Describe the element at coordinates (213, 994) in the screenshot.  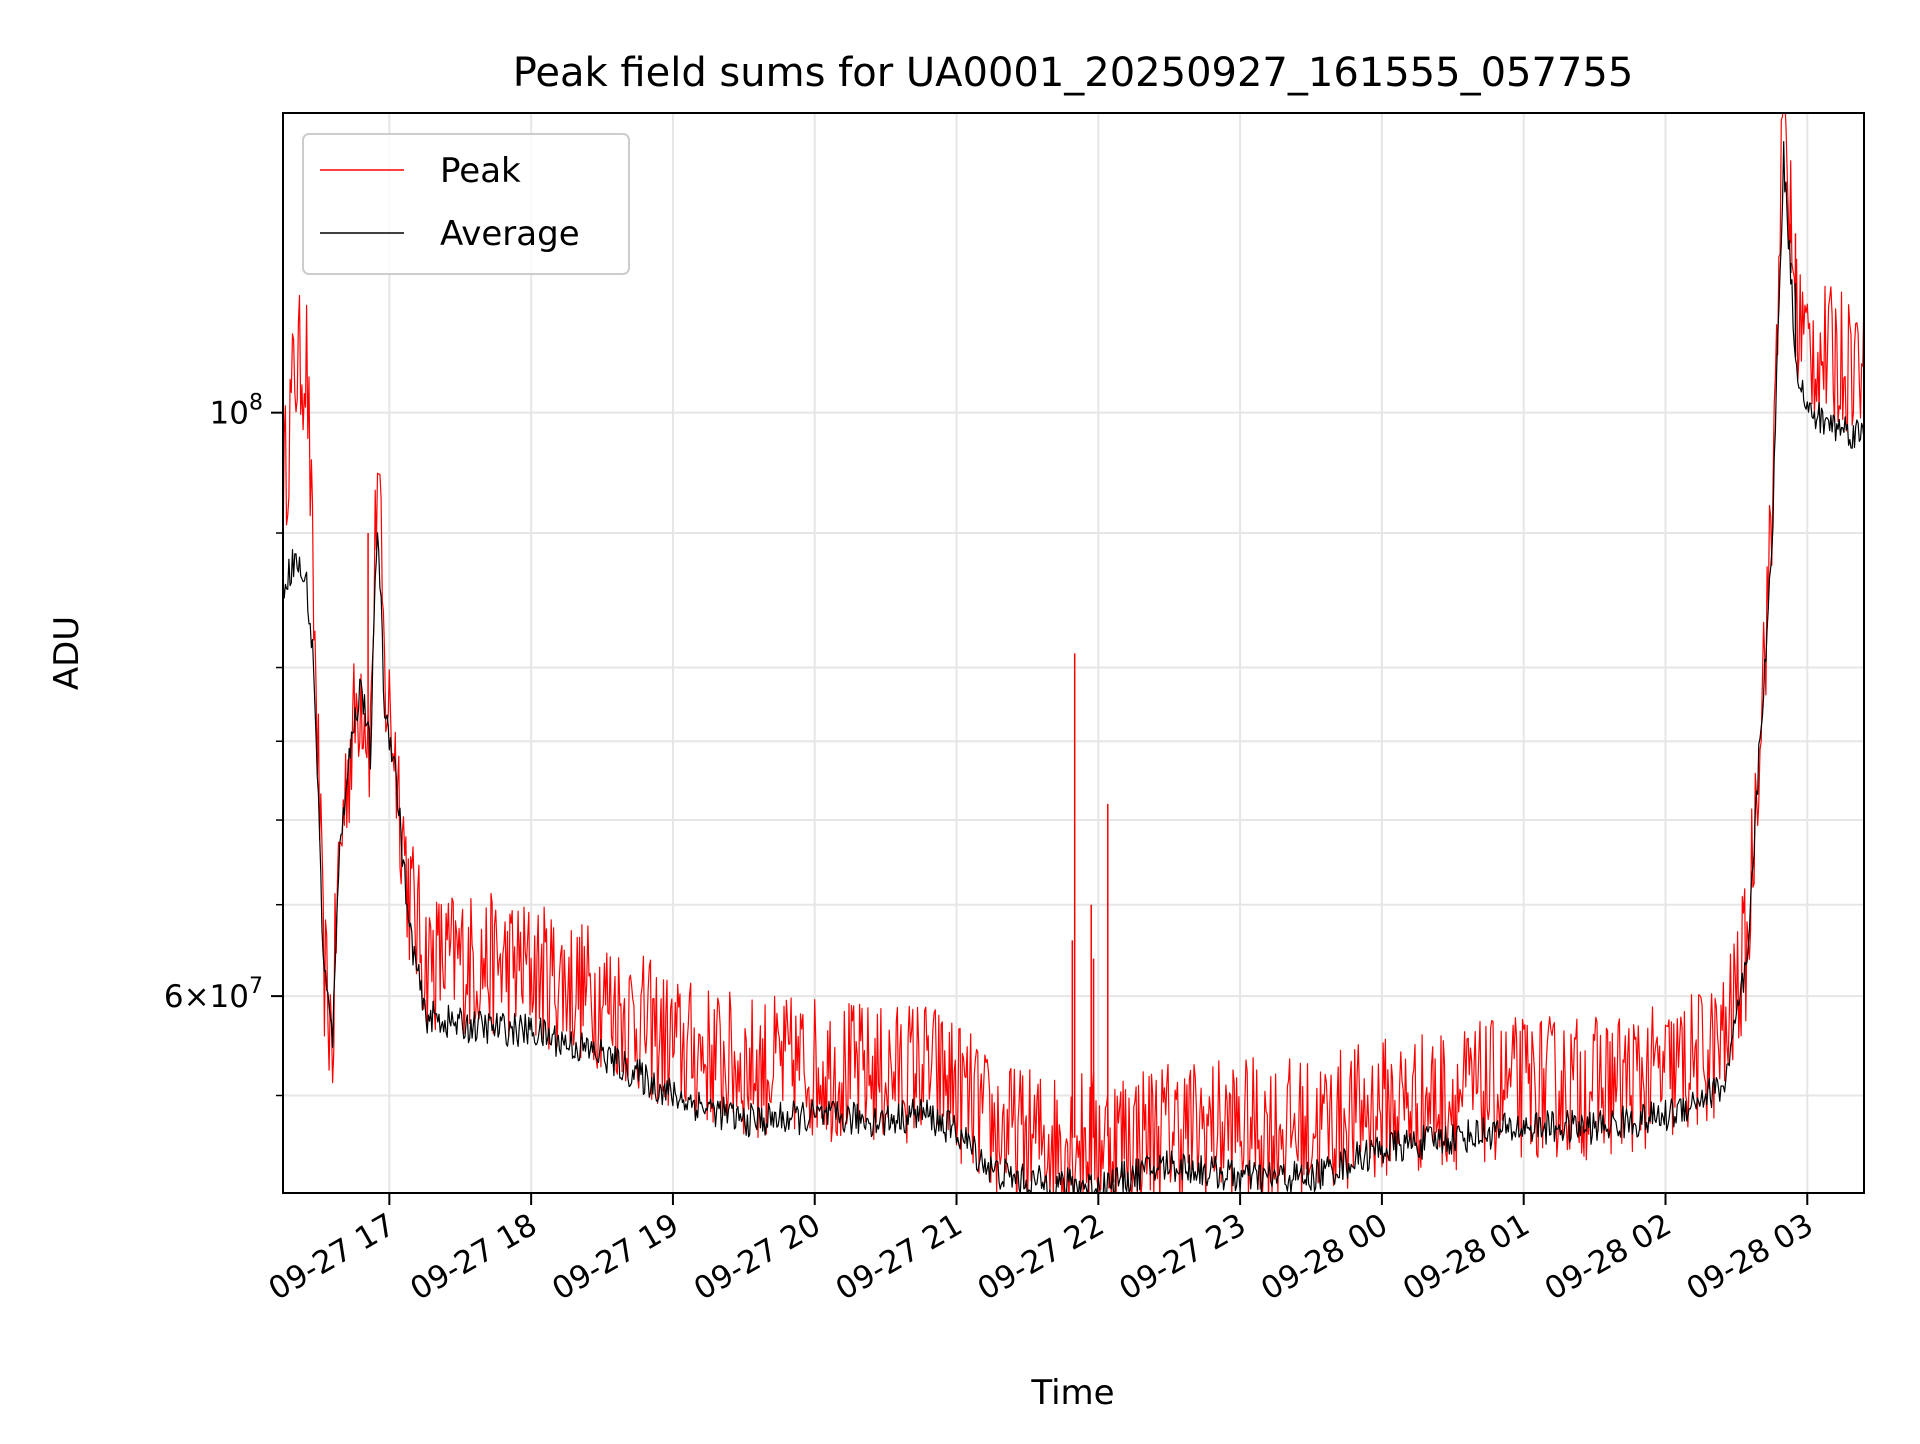
I see `y-tick-label: 6×107` at that location.